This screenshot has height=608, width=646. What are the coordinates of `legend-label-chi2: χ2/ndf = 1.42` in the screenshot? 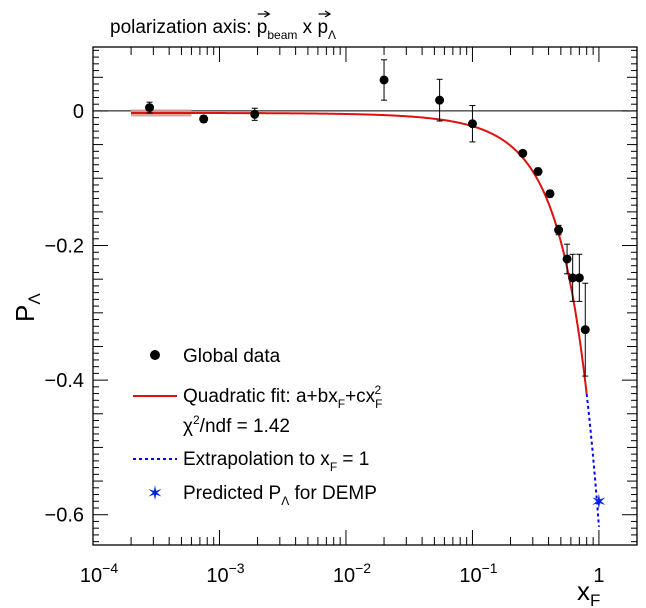 It's located at (236, 425).